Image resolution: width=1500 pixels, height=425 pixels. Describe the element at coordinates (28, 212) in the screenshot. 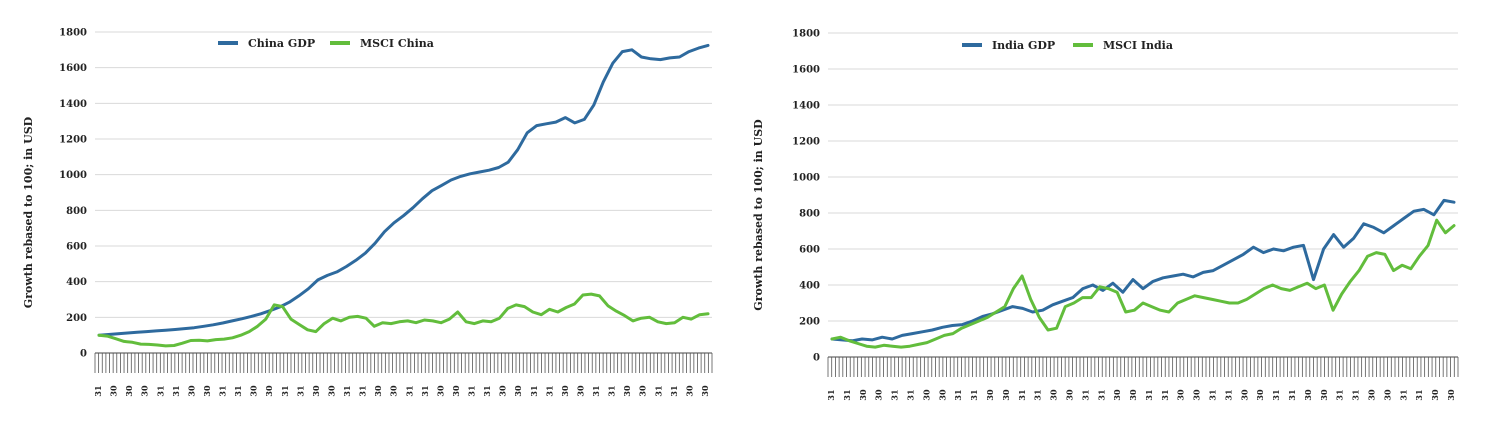

I see `china-y-axis-label: Growth rebased to 100; in USD` at that location.